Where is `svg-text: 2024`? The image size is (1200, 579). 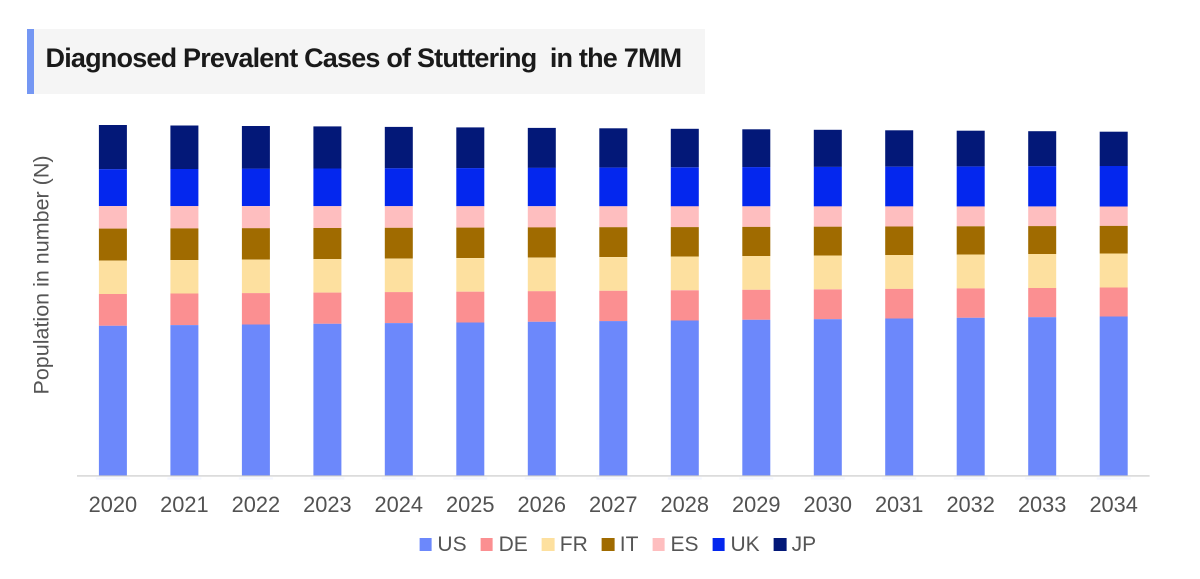
svg-text: 2024 is located at coordinates (399, 504).